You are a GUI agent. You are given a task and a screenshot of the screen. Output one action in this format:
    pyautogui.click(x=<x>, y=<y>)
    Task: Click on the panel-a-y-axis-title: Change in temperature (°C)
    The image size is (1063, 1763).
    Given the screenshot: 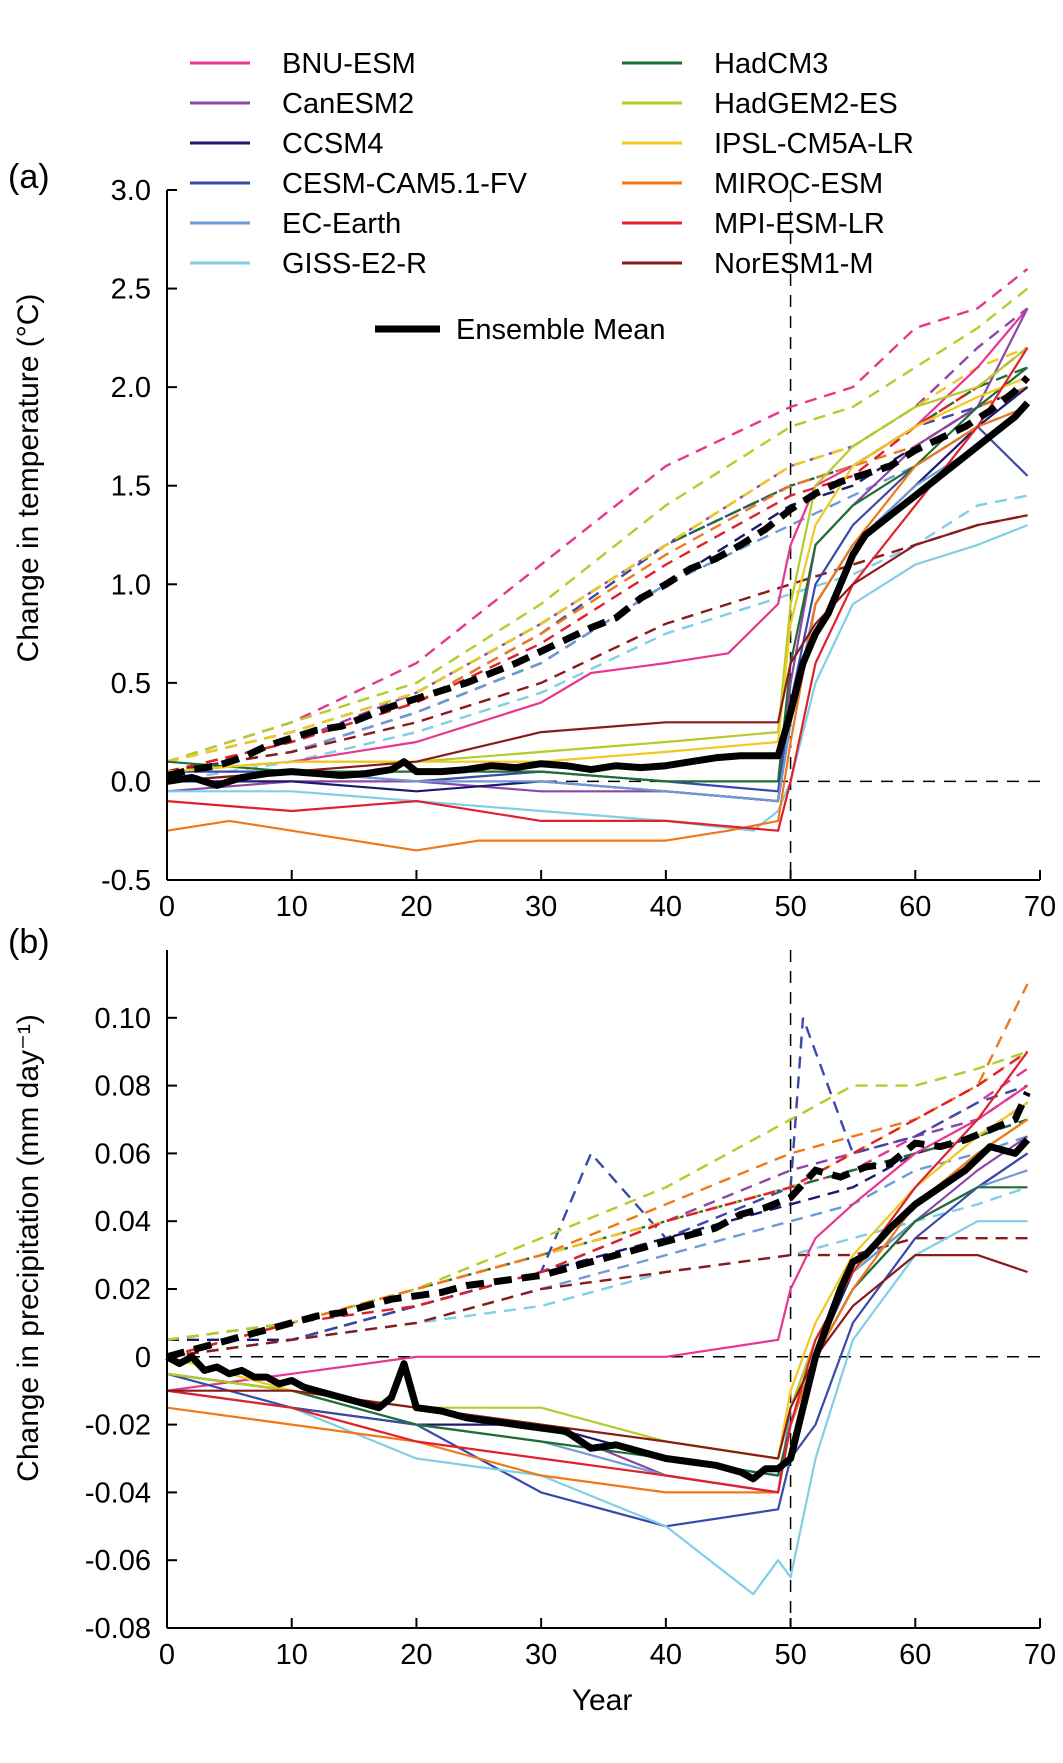 What is the action you would take?
    pyautogui.click(x=28, y=478)
    